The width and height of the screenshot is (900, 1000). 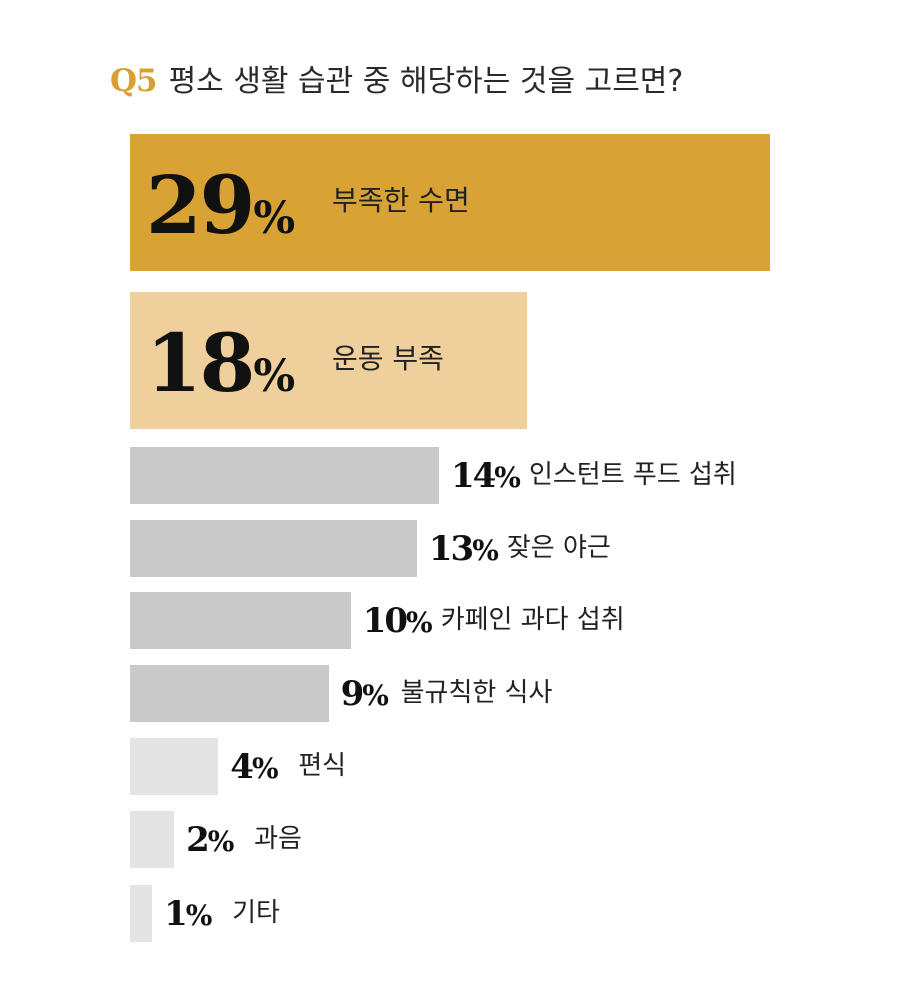 I want to click on value-label-2: 18%, so click(x=221, y=362).